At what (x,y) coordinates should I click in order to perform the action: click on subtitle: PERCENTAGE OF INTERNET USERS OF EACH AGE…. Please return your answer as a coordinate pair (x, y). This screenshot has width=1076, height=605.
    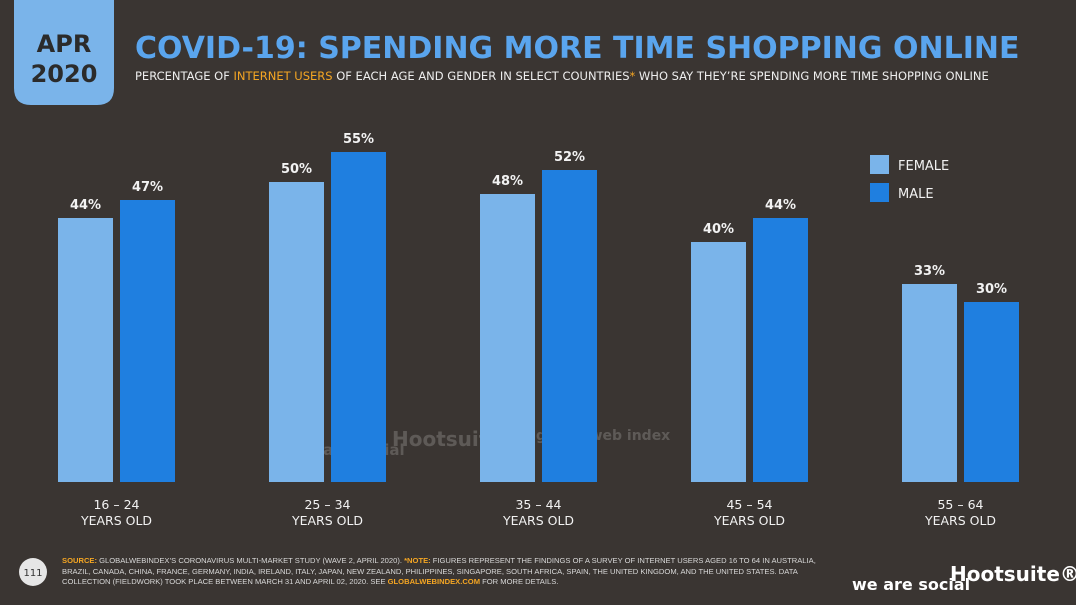
    Looking at the image, I should click on (562, 76).